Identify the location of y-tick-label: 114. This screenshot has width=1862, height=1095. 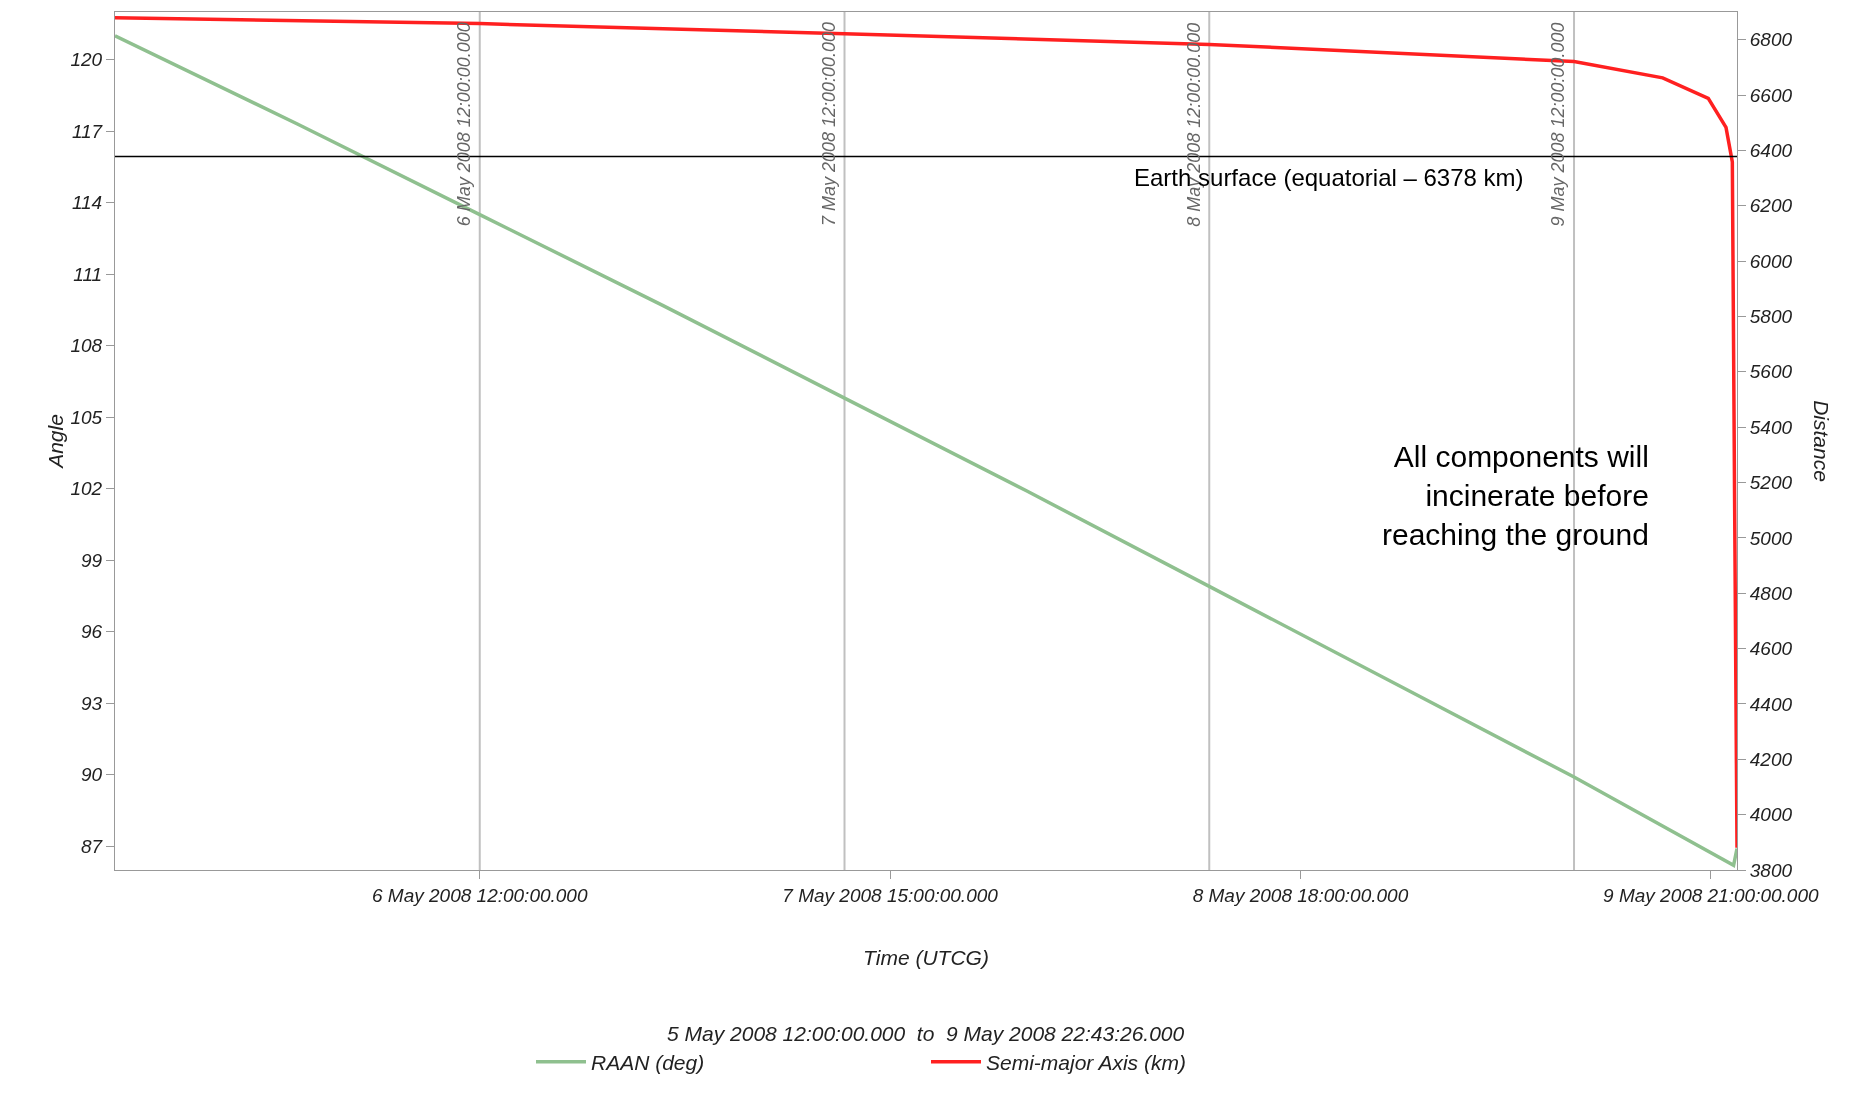
(87, 203).